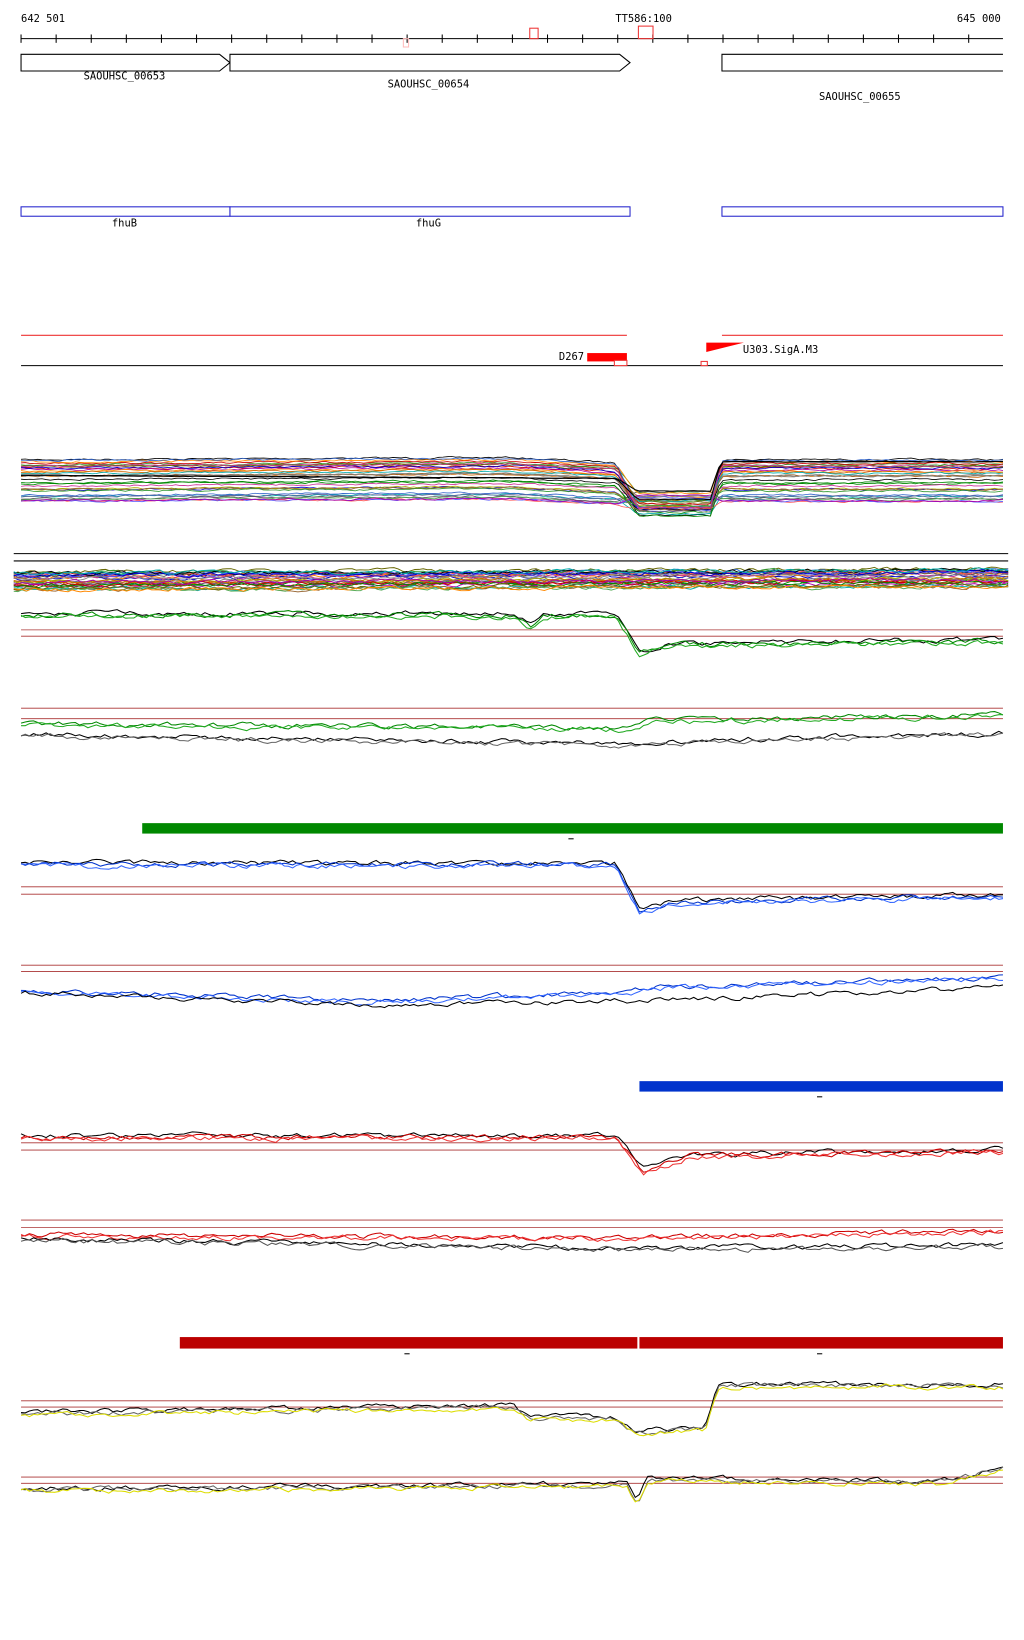 This screenshot has height=1640, width=1024. Describe the element at coordinates (643, 19) in the screenshot. I see `ruler-marker: TT586:100` at that location.